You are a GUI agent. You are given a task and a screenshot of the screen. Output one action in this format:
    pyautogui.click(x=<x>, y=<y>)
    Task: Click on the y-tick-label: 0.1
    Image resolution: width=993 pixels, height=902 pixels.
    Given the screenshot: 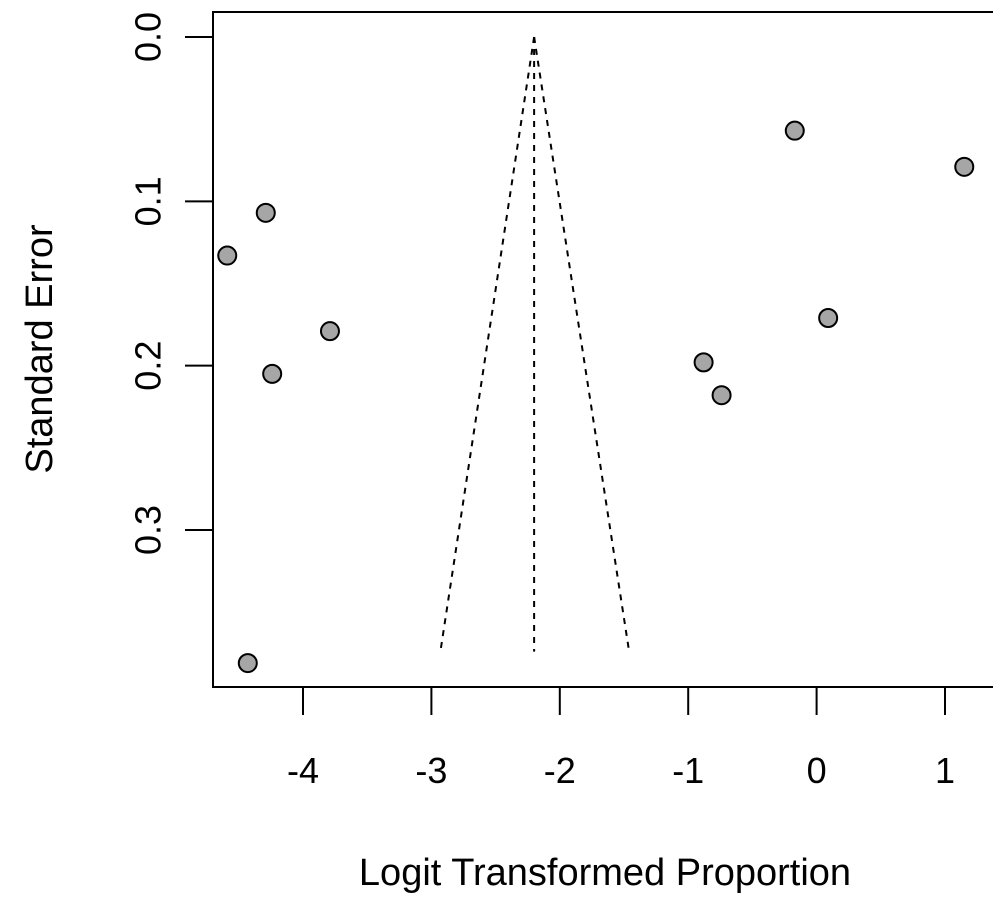 What is the action you would take?
    pyautogui.click(x=148, y=201)
    